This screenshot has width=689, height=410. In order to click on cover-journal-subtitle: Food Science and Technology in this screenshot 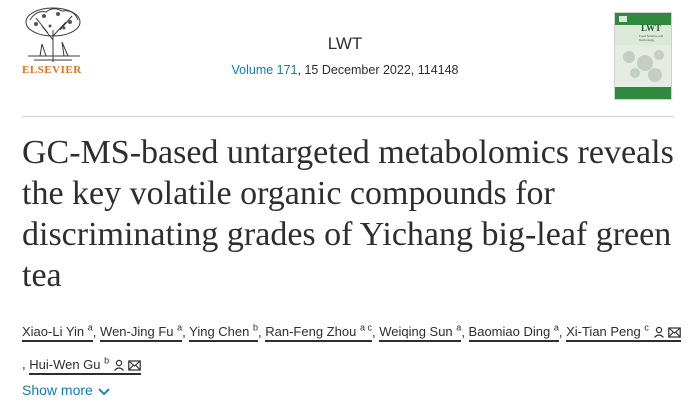, I will do `click(651, 38)`.